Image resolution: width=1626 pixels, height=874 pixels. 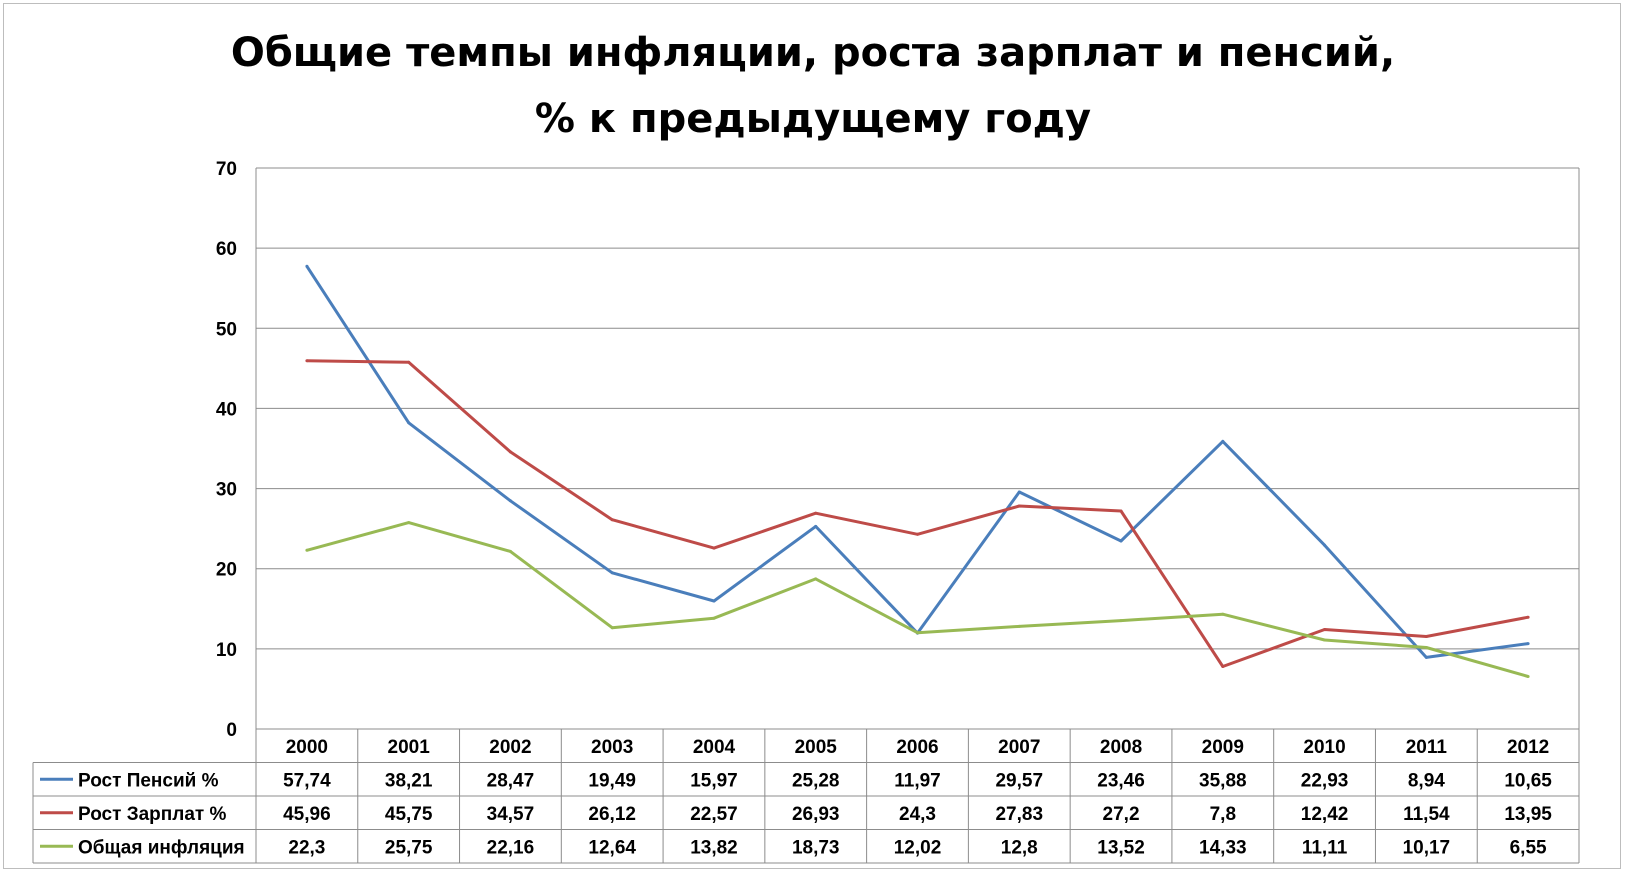 What do you see at coordinates (307, 814) in the screenshot?
I see `data-label: 45,96` at bounding box center [307, 814].